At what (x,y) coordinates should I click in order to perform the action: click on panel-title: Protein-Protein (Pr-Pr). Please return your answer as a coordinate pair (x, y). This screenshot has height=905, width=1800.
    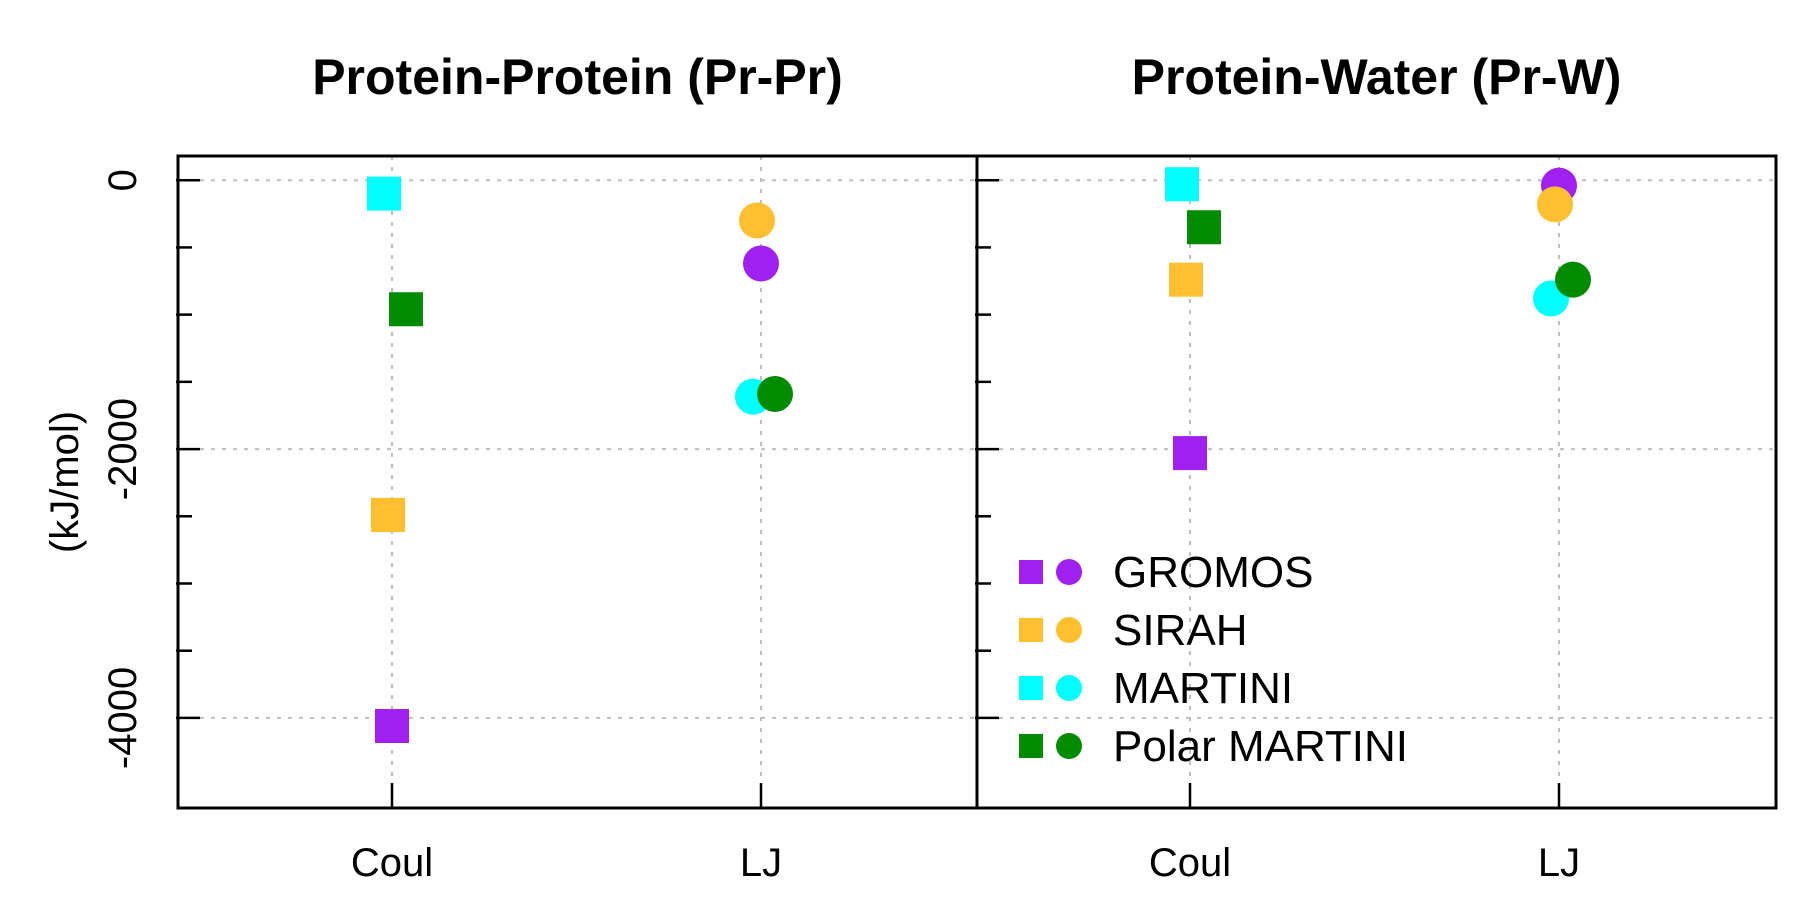
    Looking at the image, I should click on (577, 77).